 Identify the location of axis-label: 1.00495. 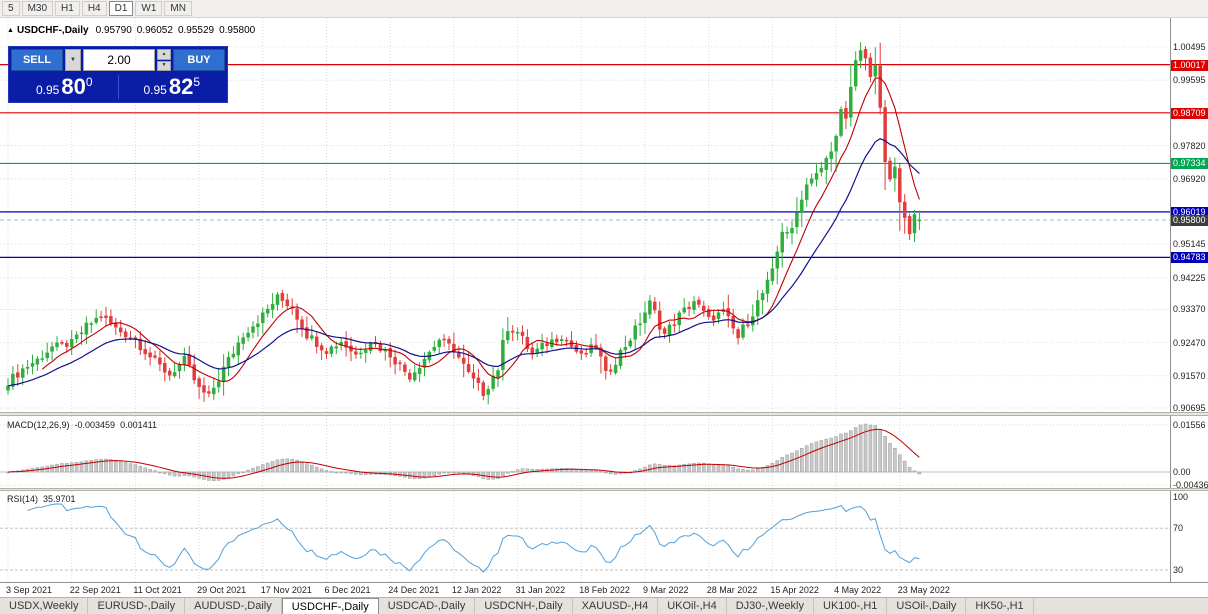
(1189, 47).